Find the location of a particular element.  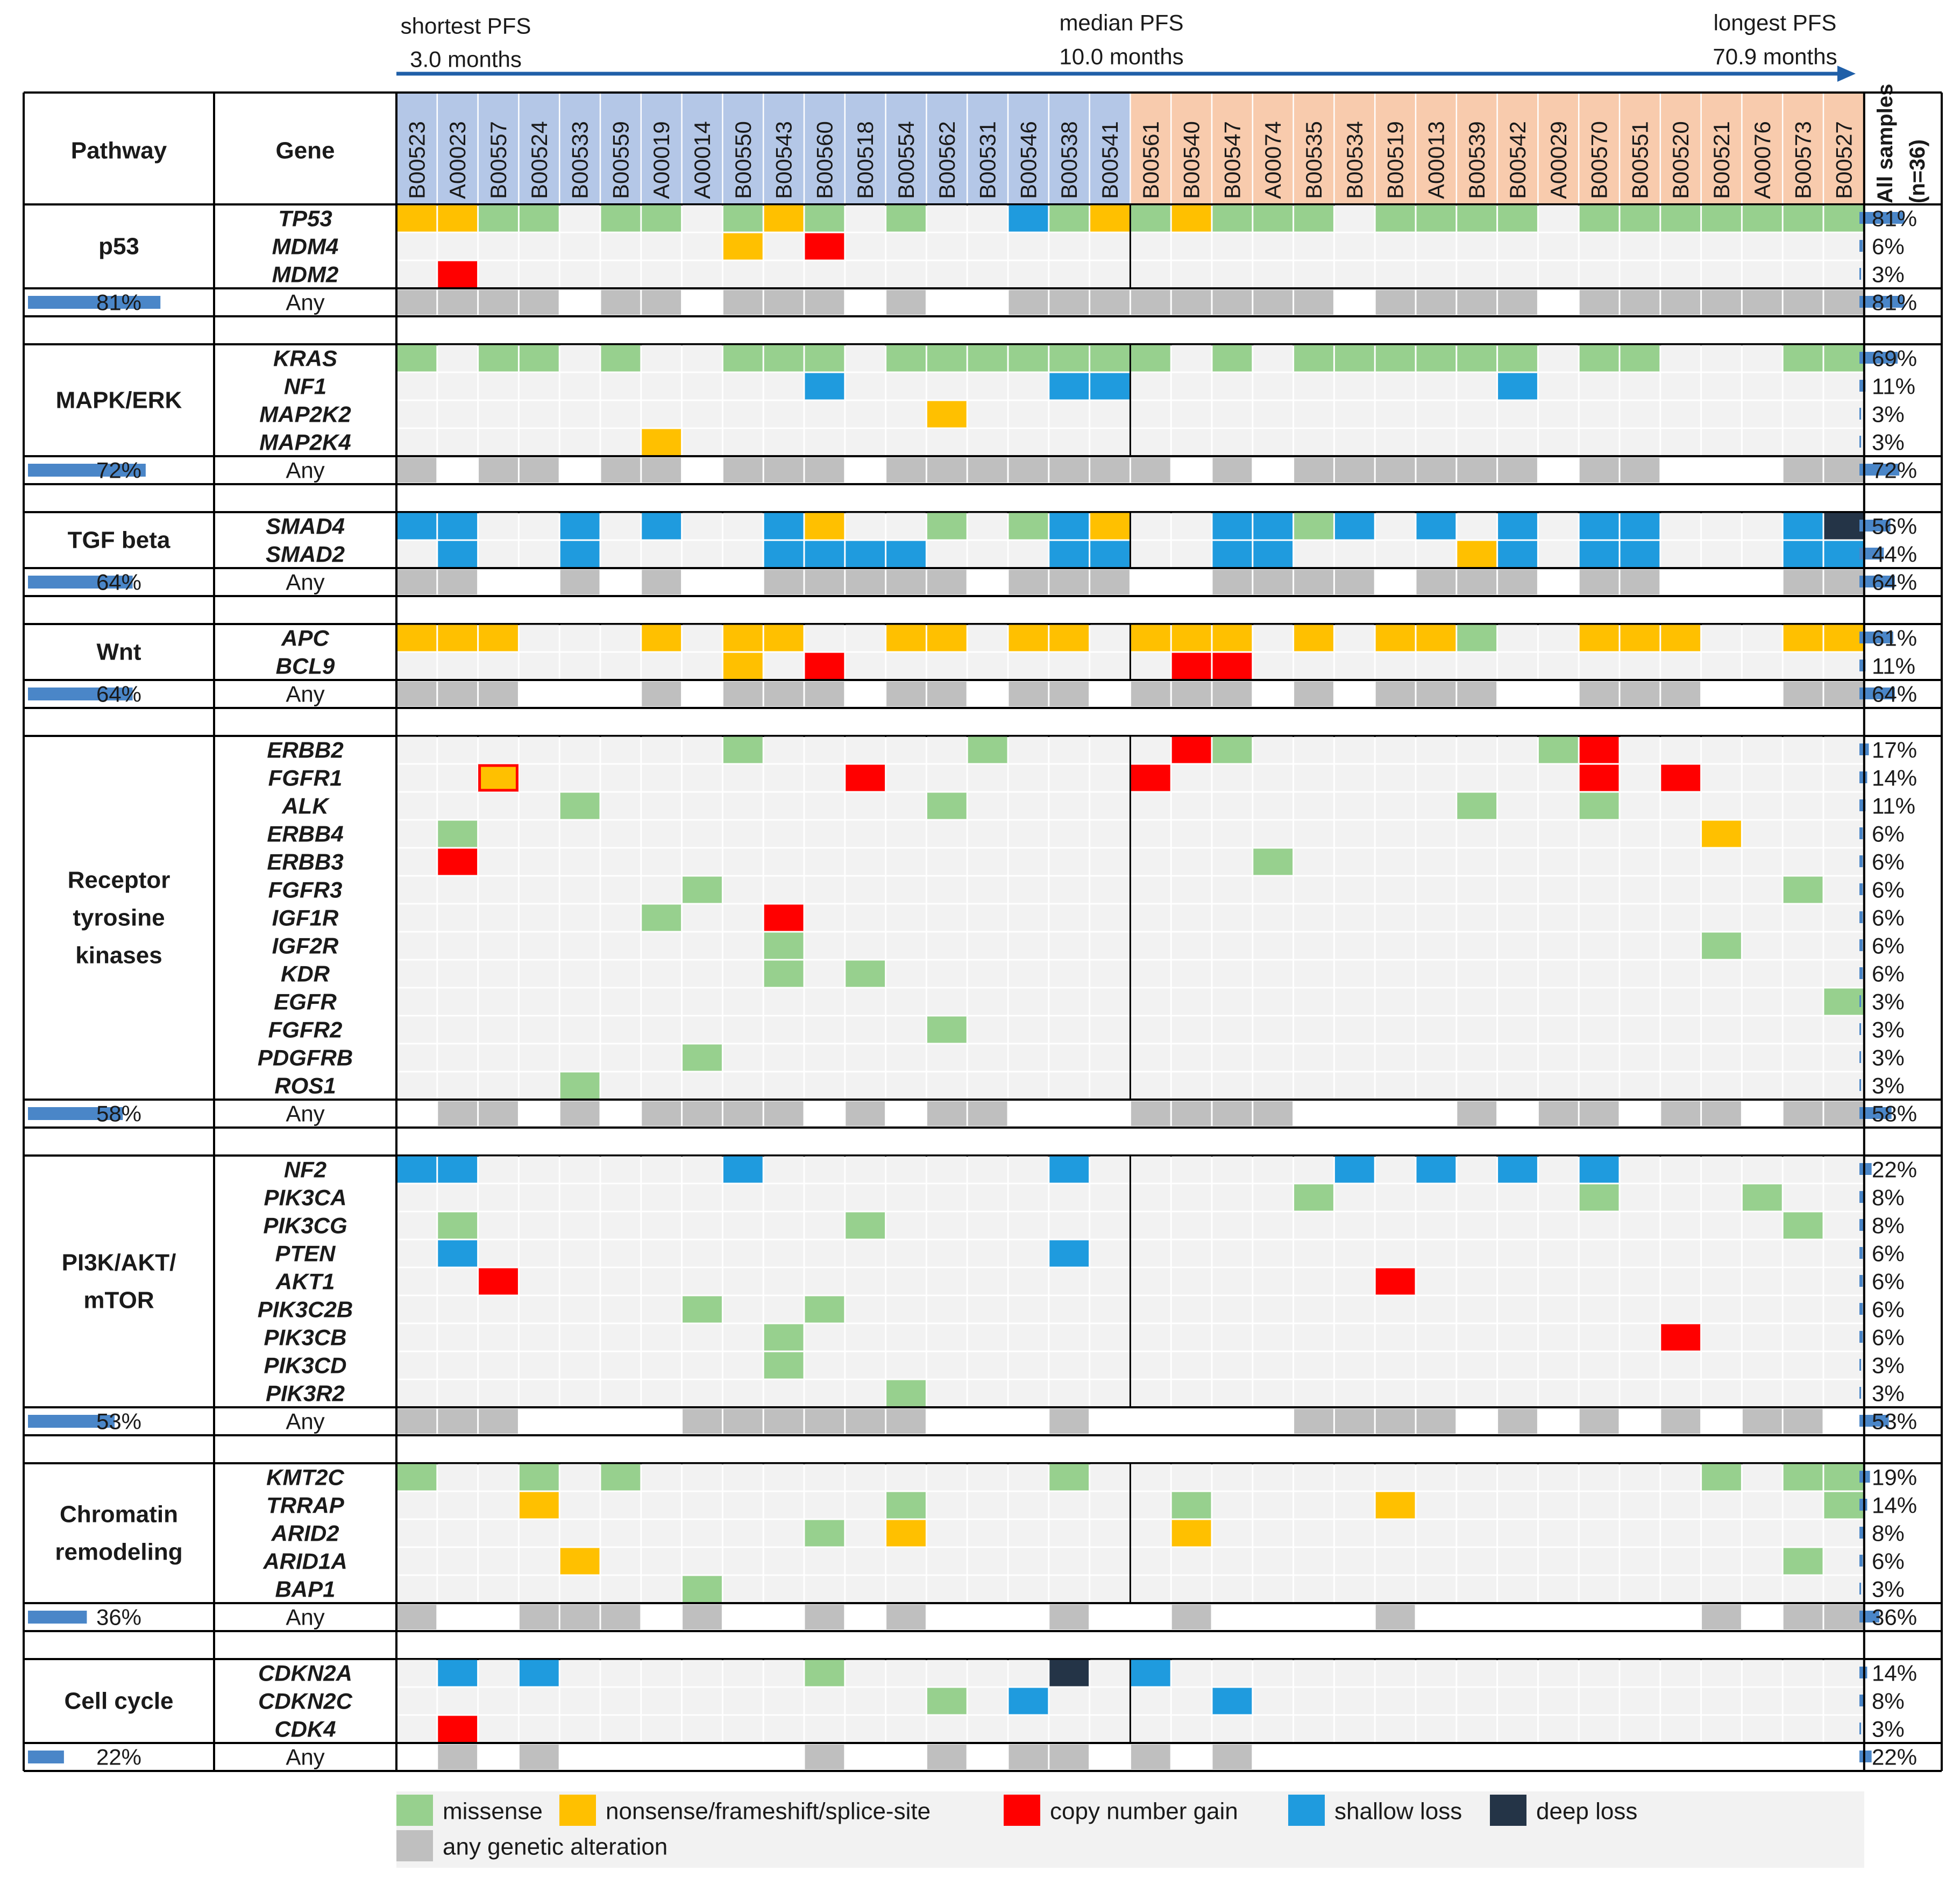

gene-label: PIK3C2B is located at coordinates (306, 1309).